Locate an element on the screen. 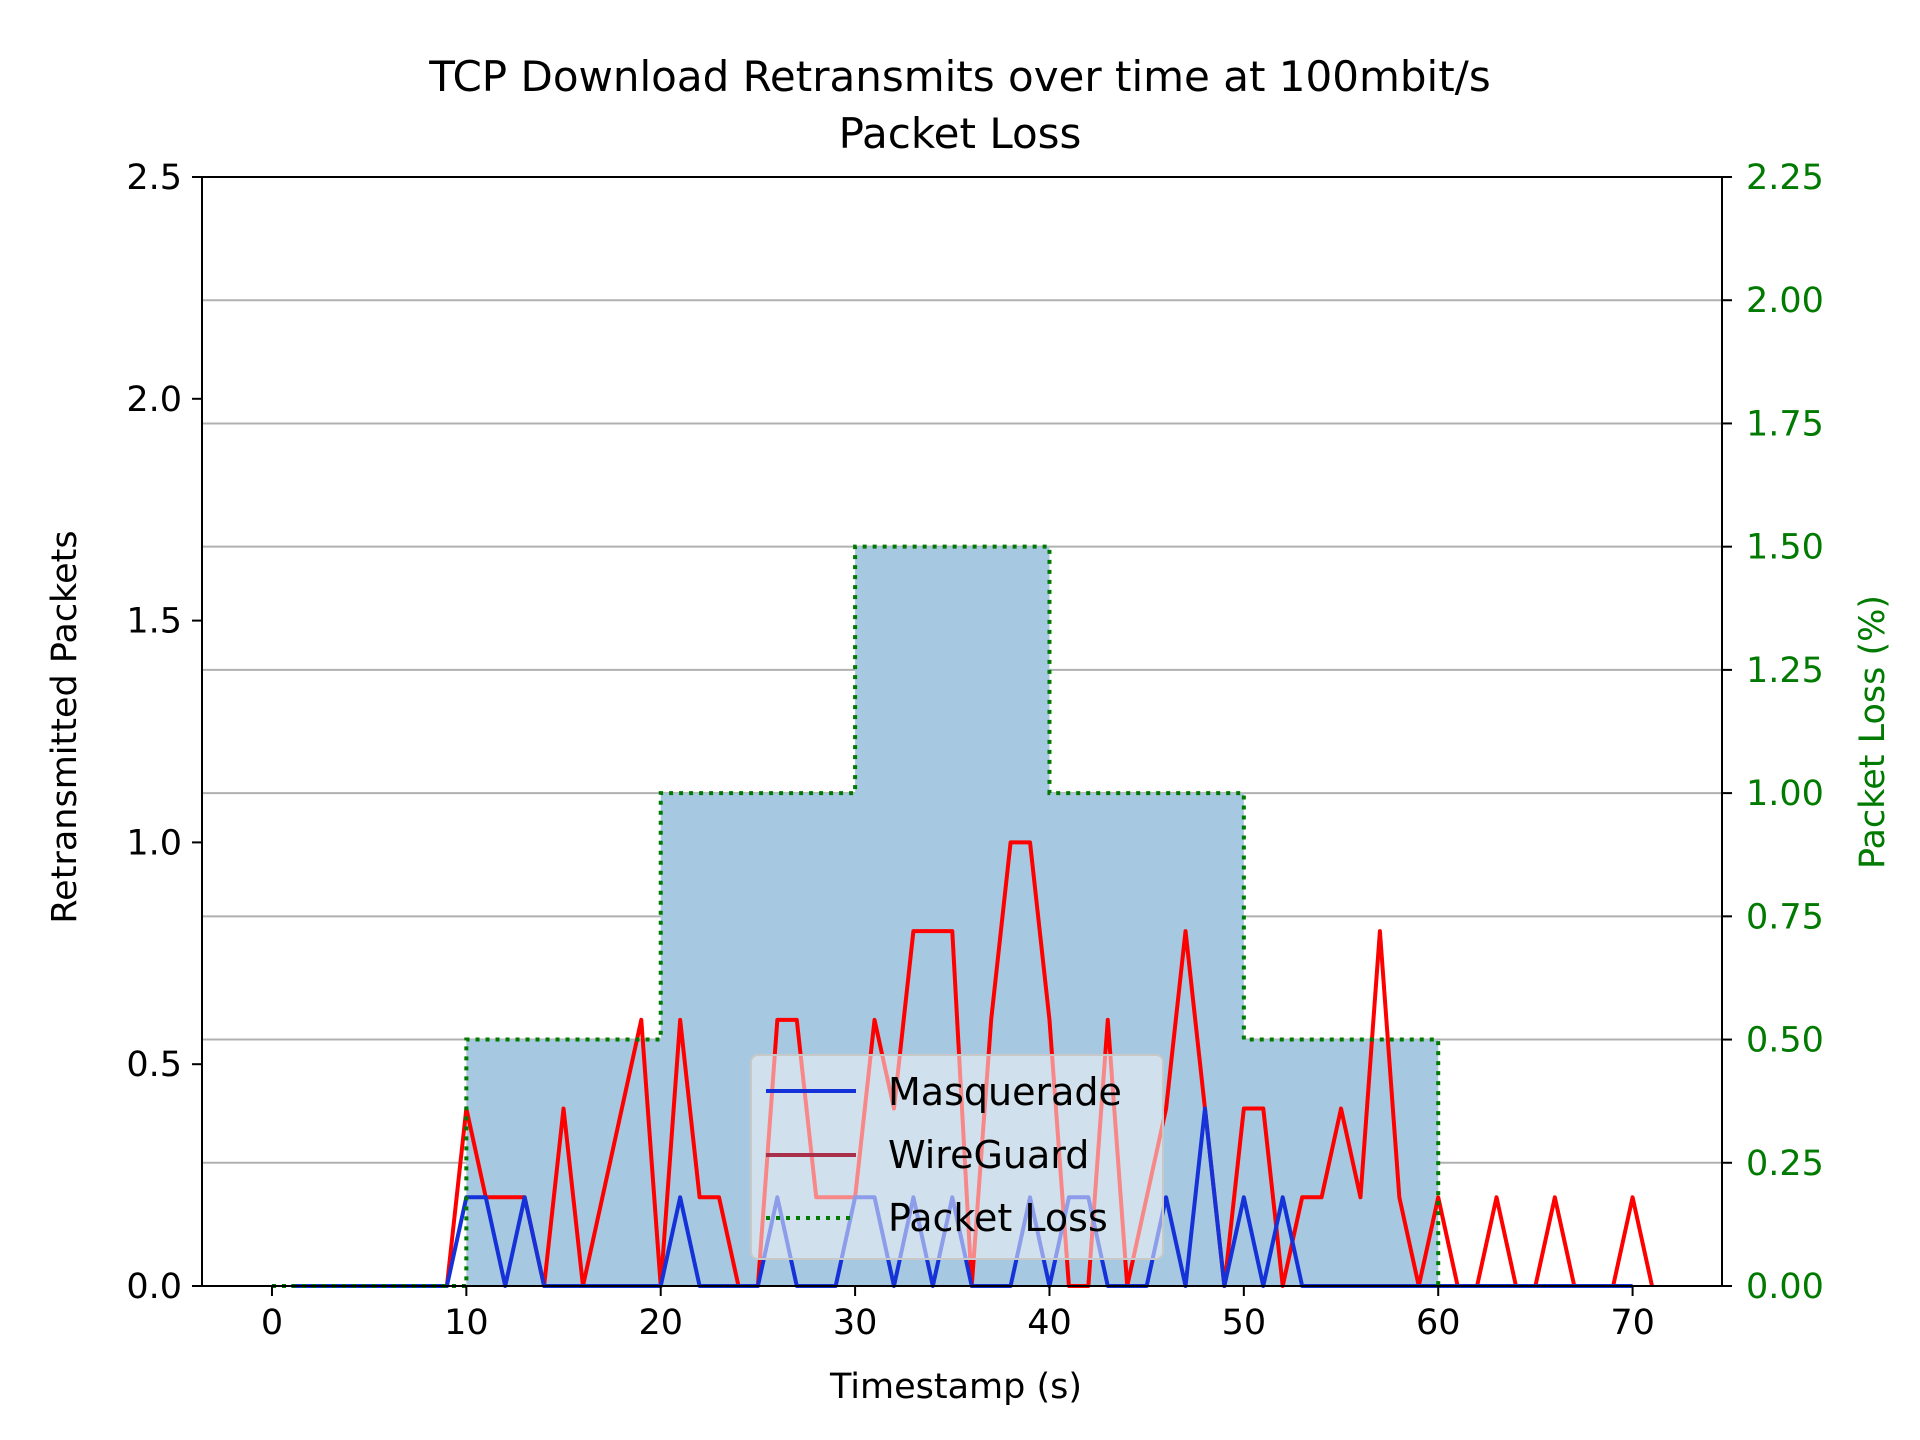 The height and width of the screenshot is (1440, 1920). x-tick-label: 30 is located at coordinates (855, 1323).